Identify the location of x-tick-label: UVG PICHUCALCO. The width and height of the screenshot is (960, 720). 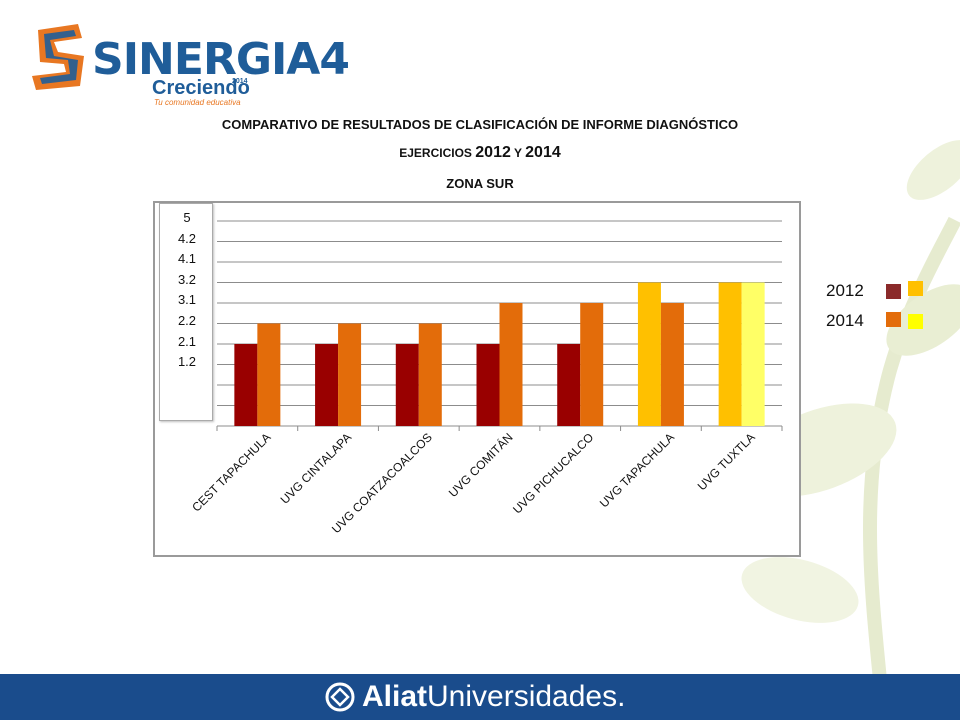
(553, 473).